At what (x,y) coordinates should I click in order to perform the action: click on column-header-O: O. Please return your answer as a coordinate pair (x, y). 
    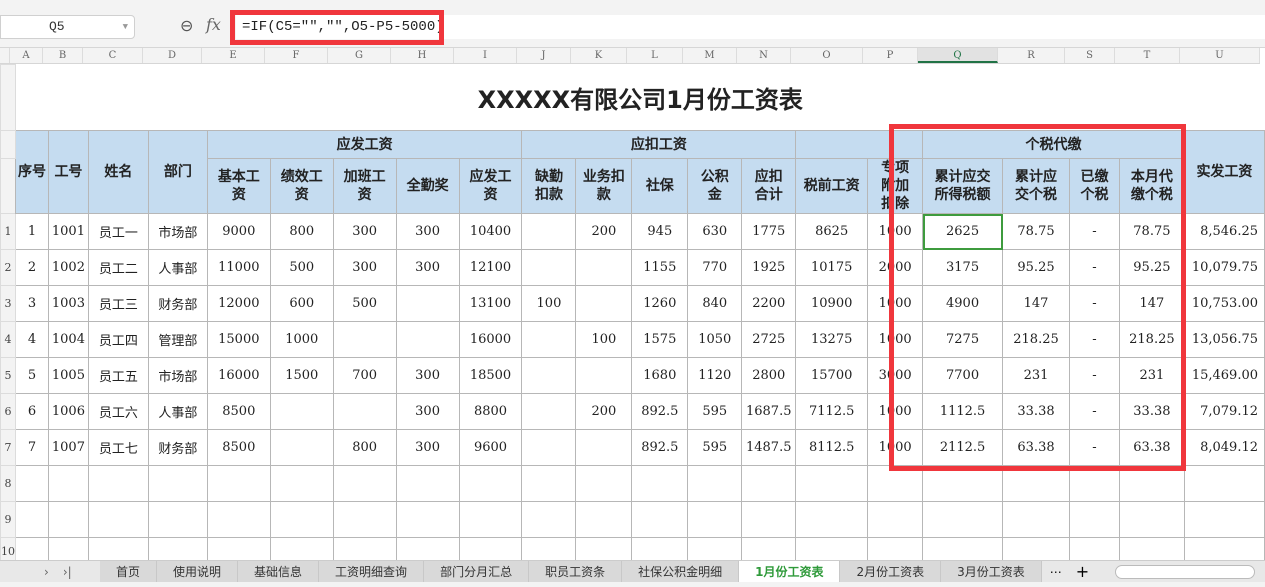
    Looking at the image, I should click on (827, 55).